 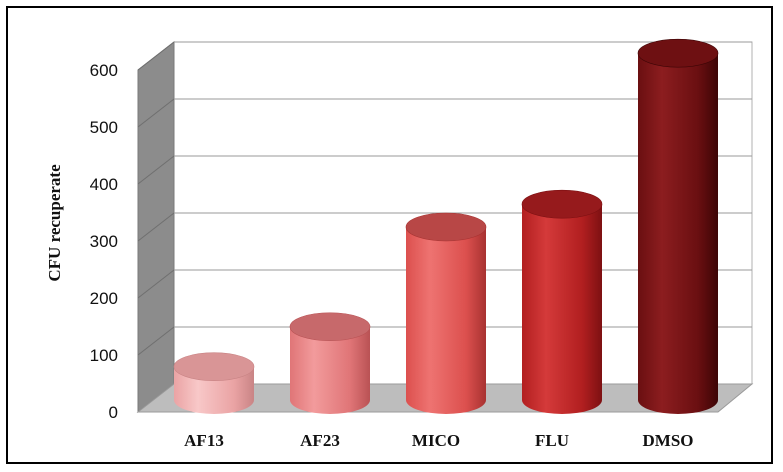 I want to click on bar-mico, so click(x=446, y=313).